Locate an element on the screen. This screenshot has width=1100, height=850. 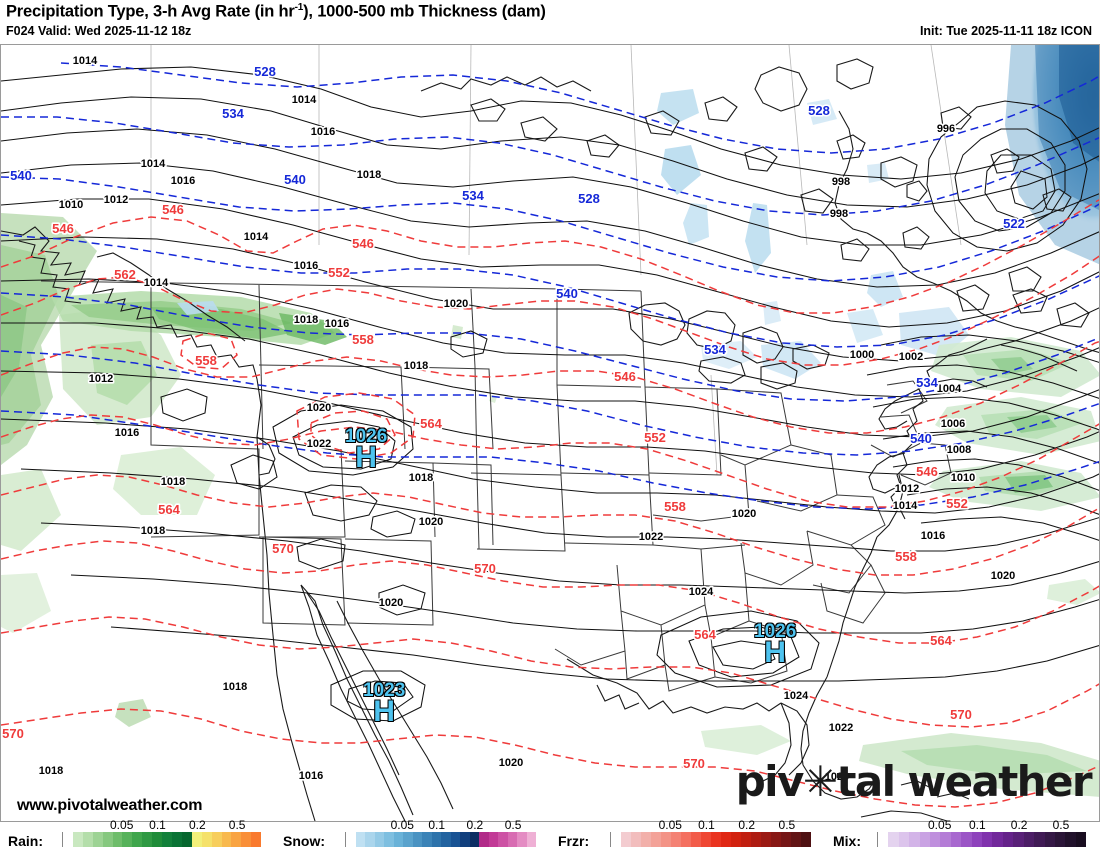
thickness-label-blue: 522 is located at coordinates (1014, 223).